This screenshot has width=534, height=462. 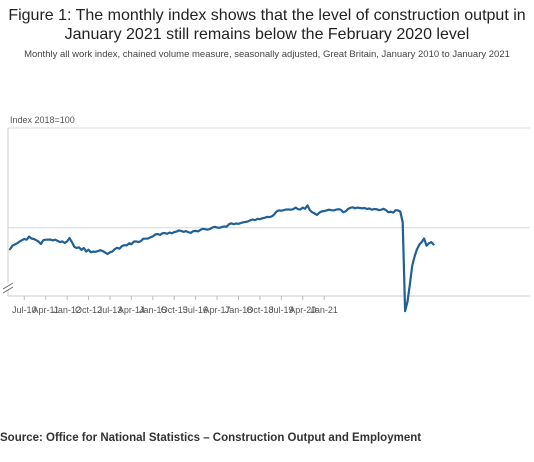 I want to click on x-tick-label: Oct-12, so click(x=88, y=310).